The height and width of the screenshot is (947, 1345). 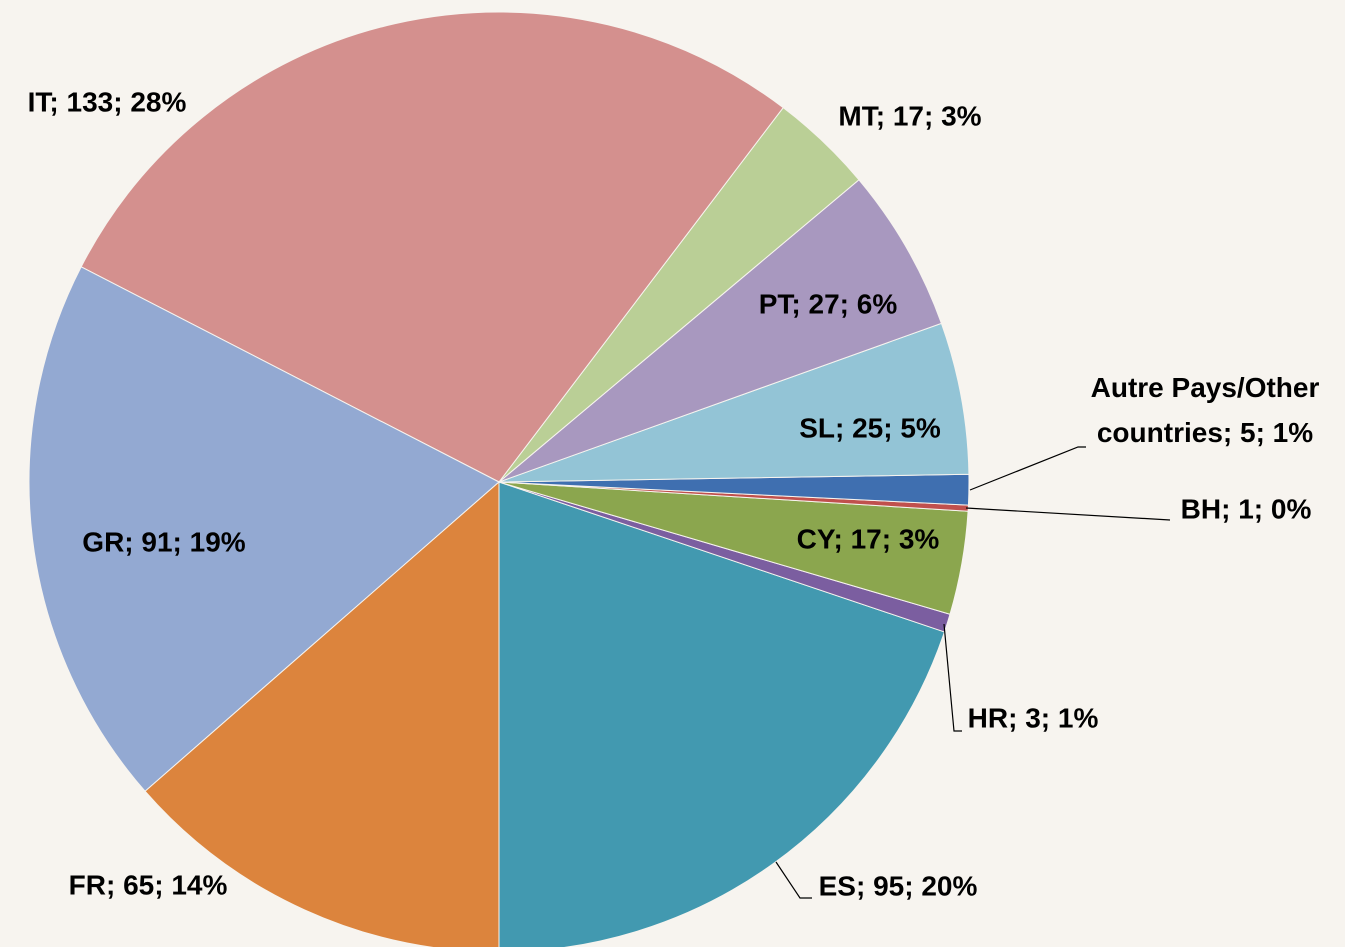 What do you see at coordinates (898, 886) in the screenshot?
I see `data-label: ES; 95; 20%` at bounding box center [898, 886].